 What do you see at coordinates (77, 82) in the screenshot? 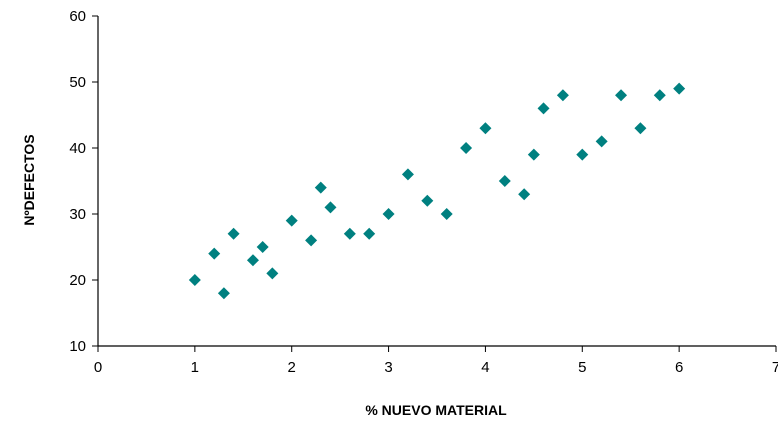
I see `y-tick-label: 50` at bounding box center [77, 82].